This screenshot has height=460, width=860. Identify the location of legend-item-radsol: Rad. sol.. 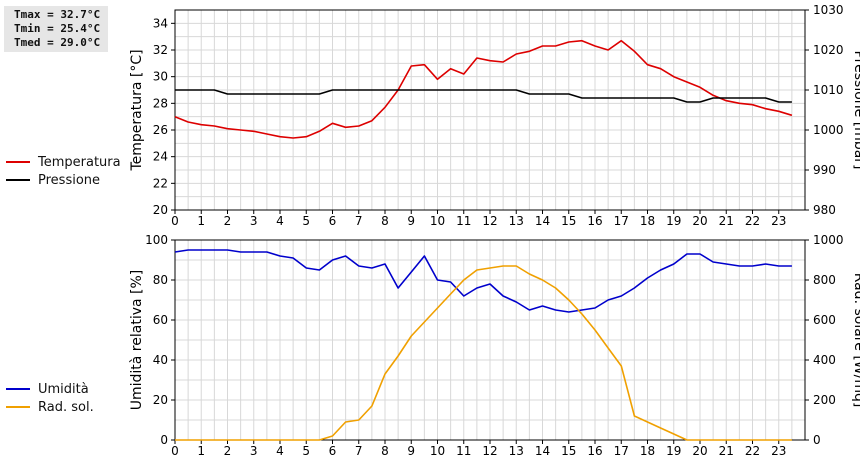
(50, 407).